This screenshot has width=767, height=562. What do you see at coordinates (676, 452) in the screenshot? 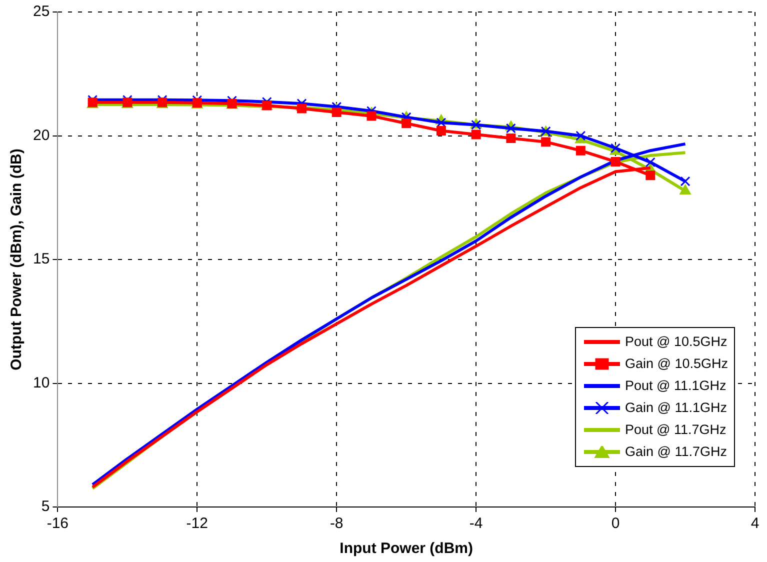
I see `legend-label: Gain @ 11.7GHz` at bounding box center [676, 452].